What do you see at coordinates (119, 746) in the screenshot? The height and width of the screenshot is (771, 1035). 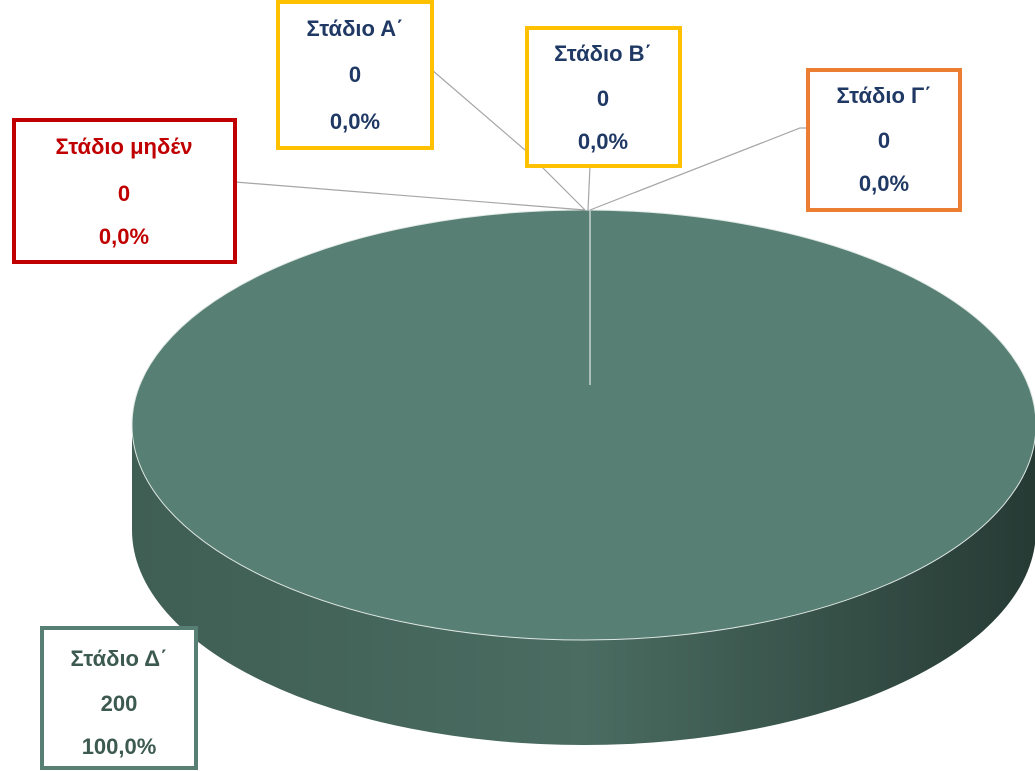 I see `percent-label: 100,0%` at bounding box center [119, 746].